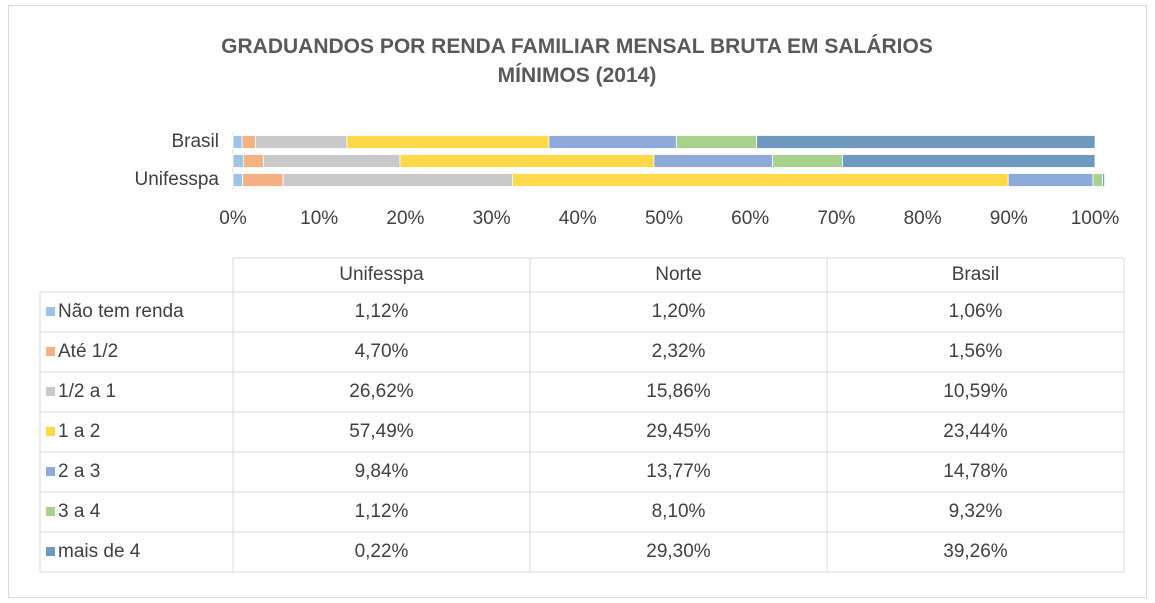 The image size is (1155, 603). What do you see at coordinates (976, 351) in the screenshot?
I see `table-cell: 1,56%` at bounding box center [976, 351].